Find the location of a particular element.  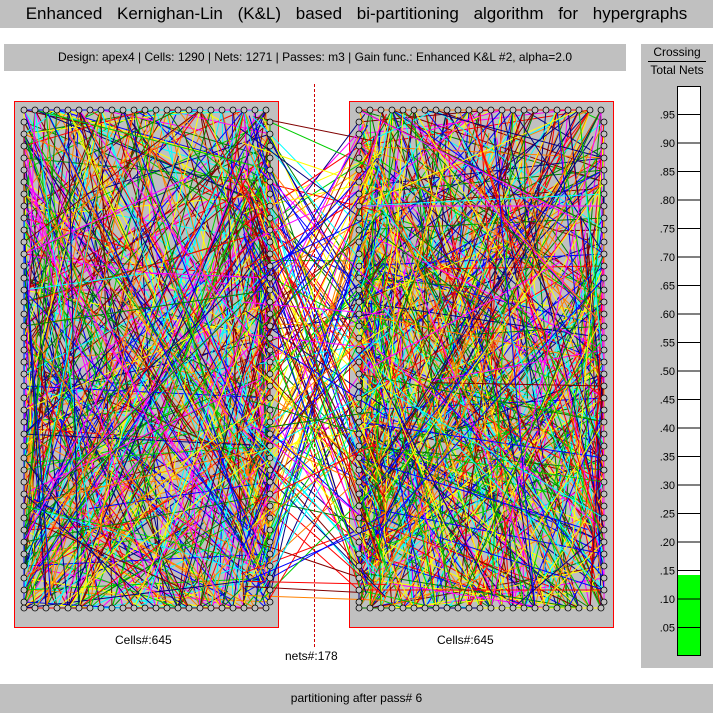

gauge-title-crossing: Crossing is located at coordinates (677, 52).